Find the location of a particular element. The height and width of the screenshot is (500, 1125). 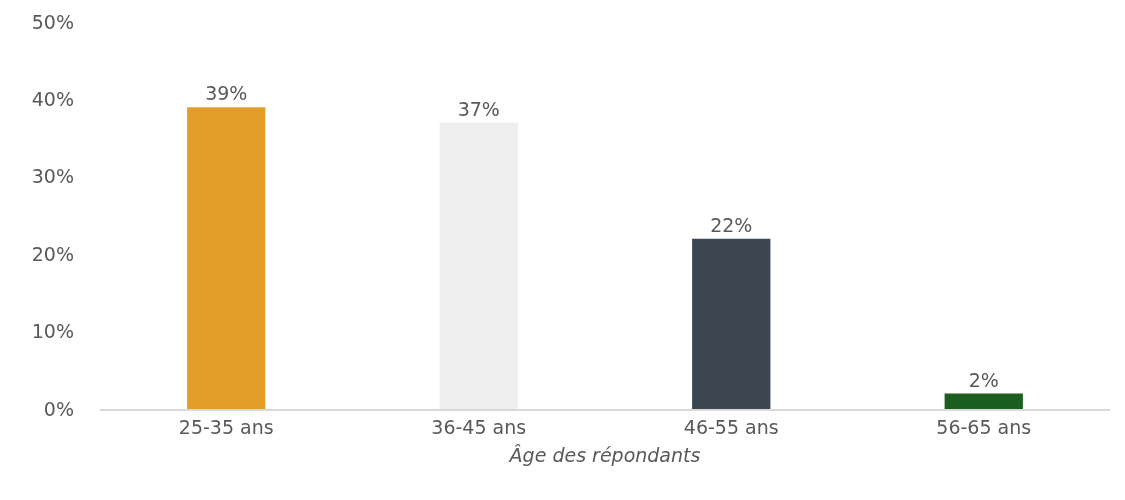

data-label: 2% is located at coordinates (983, 379).